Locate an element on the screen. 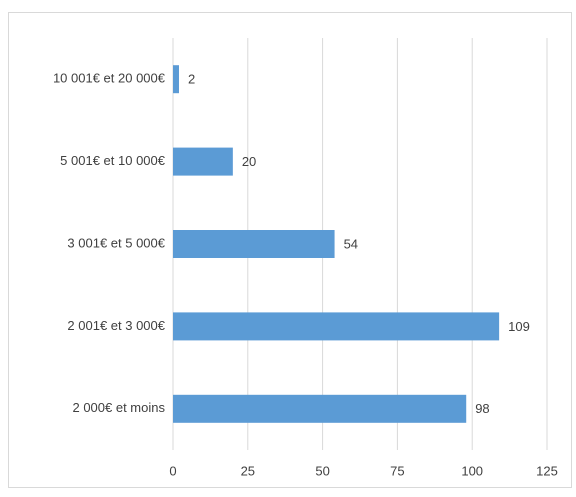  y-tick-label: 3 001€ et 5 000€ is located at coordinates (116, 242).